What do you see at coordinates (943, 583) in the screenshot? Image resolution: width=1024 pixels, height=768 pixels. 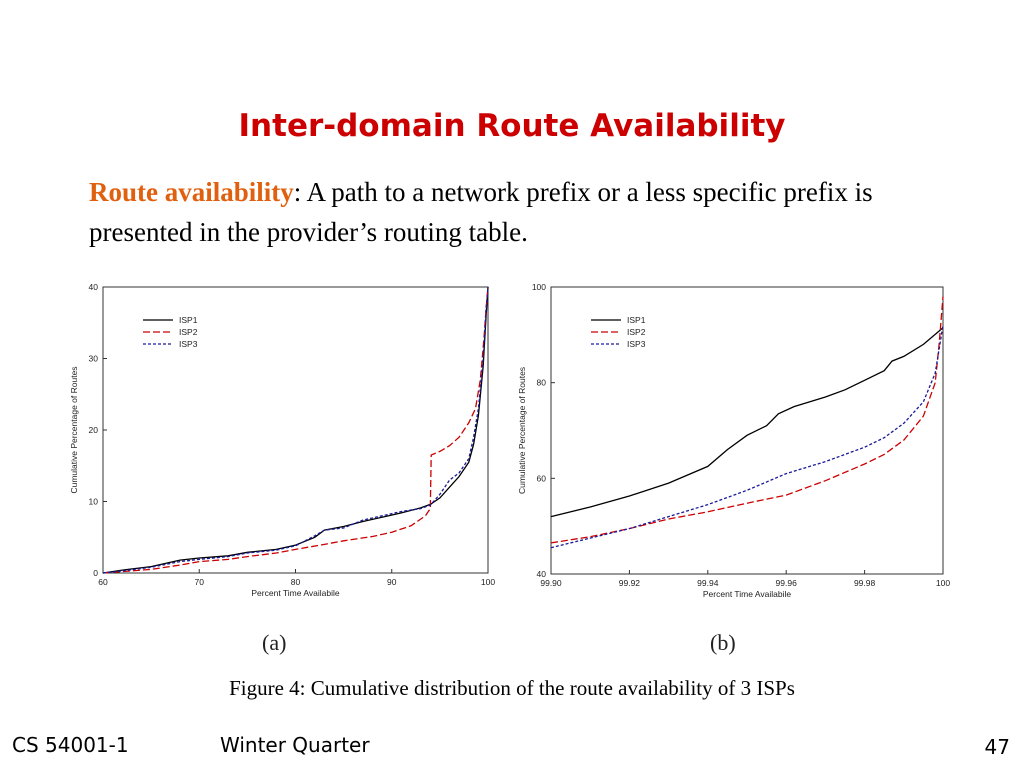 I see `chart-b-xtick-label: 100` at bounding box center [943, 583].